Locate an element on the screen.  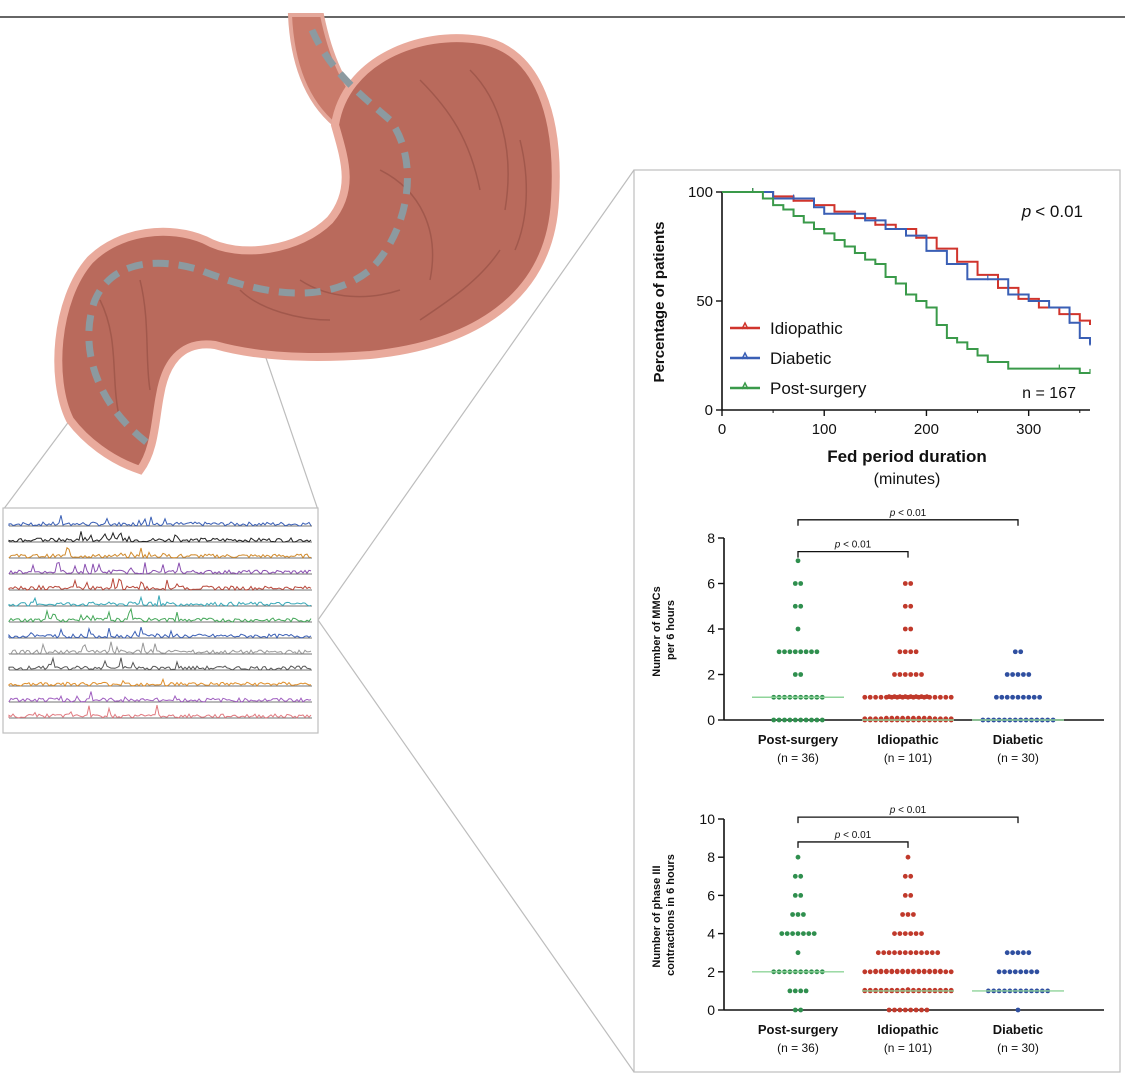
phase3-ytick-label: 6 is located at coordinates (711, 895).